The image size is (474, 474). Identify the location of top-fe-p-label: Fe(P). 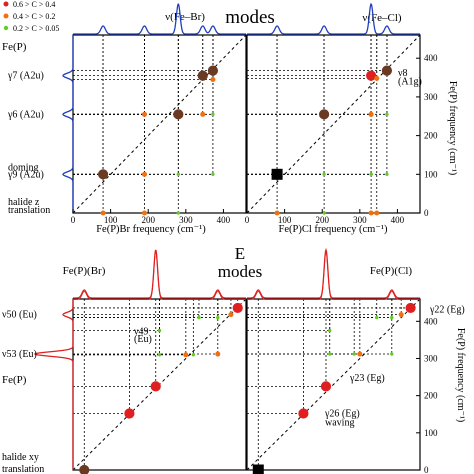
(14, 47).